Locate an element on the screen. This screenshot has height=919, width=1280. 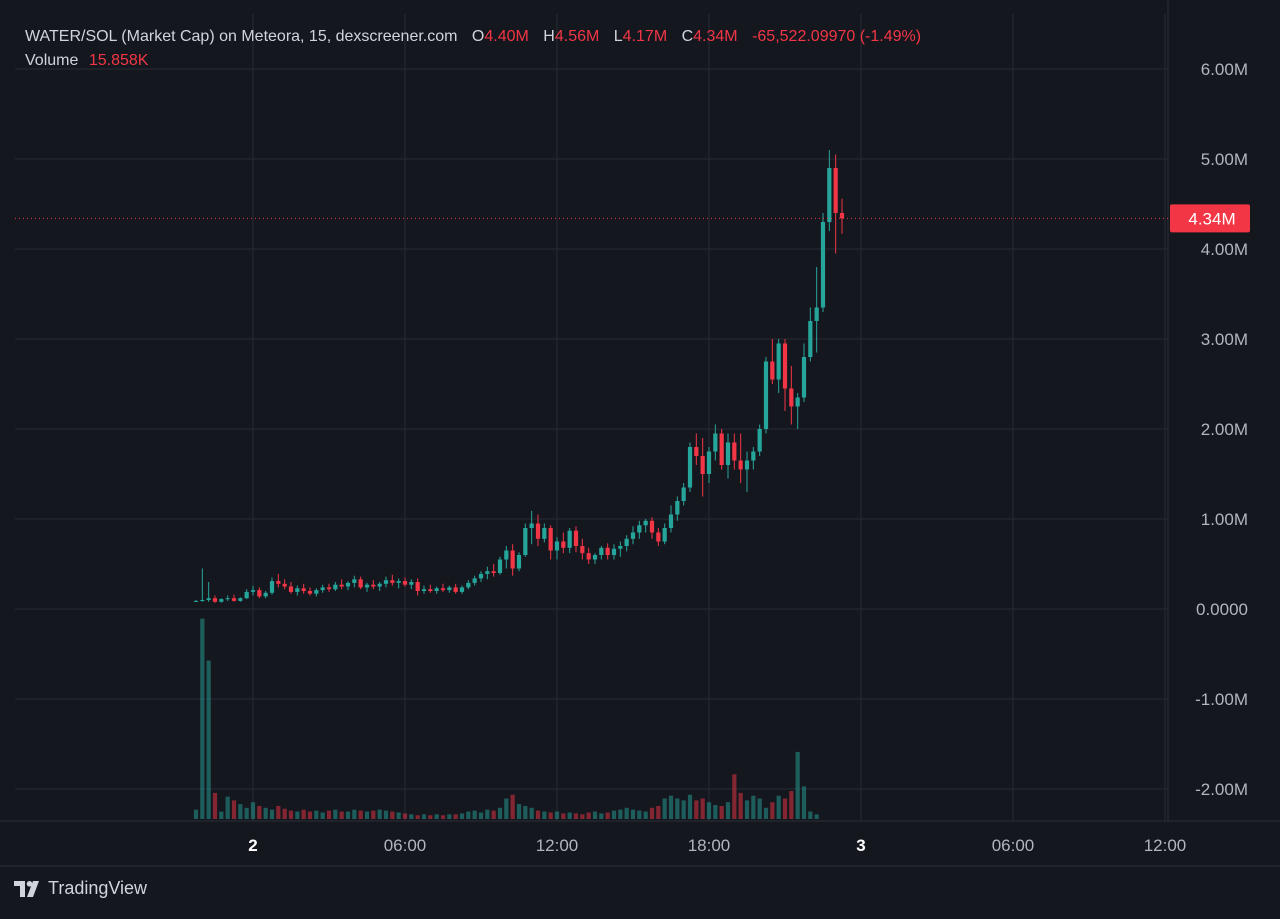
tradingview-logo-icon is located at coordinates (26, 888).